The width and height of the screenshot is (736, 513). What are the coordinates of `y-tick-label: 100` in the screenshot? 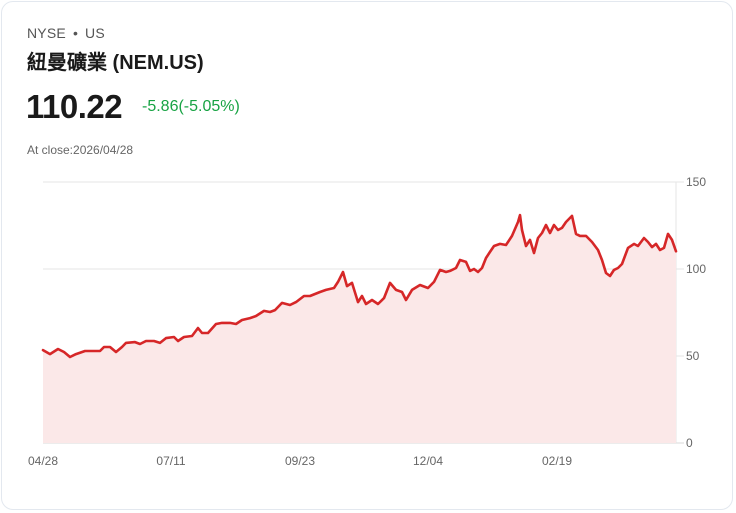 It's located at (696, 269).